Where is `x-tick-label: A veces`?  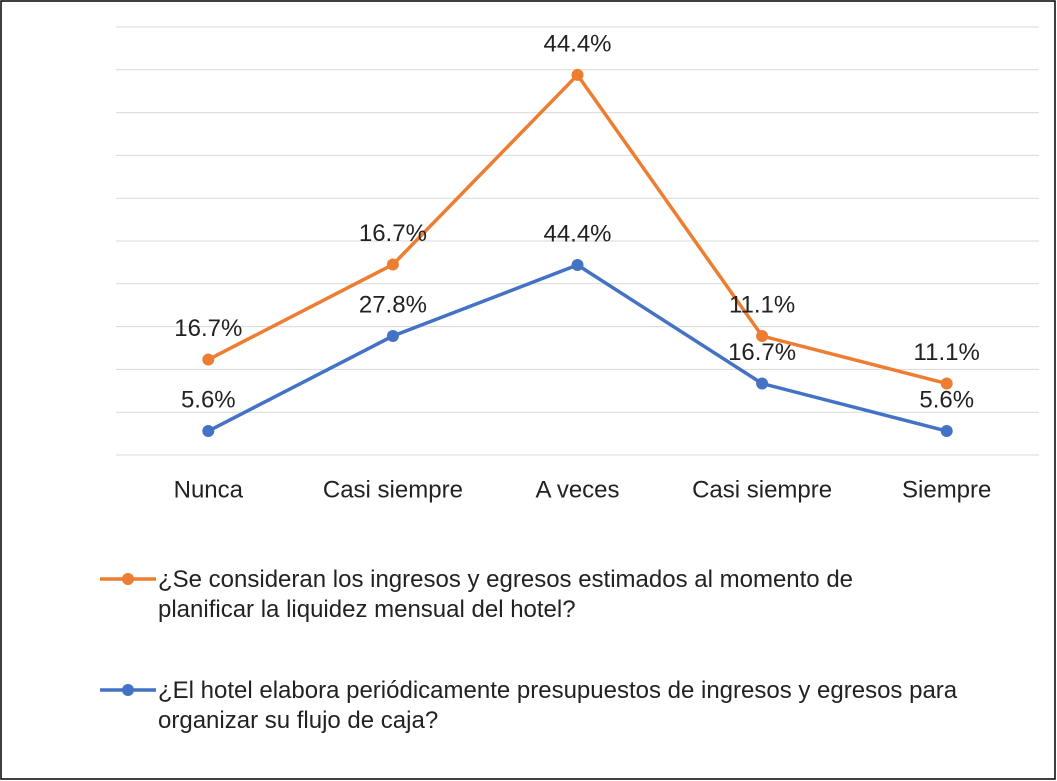 x-tick-label: A veces is located at coordinates (577, 489).